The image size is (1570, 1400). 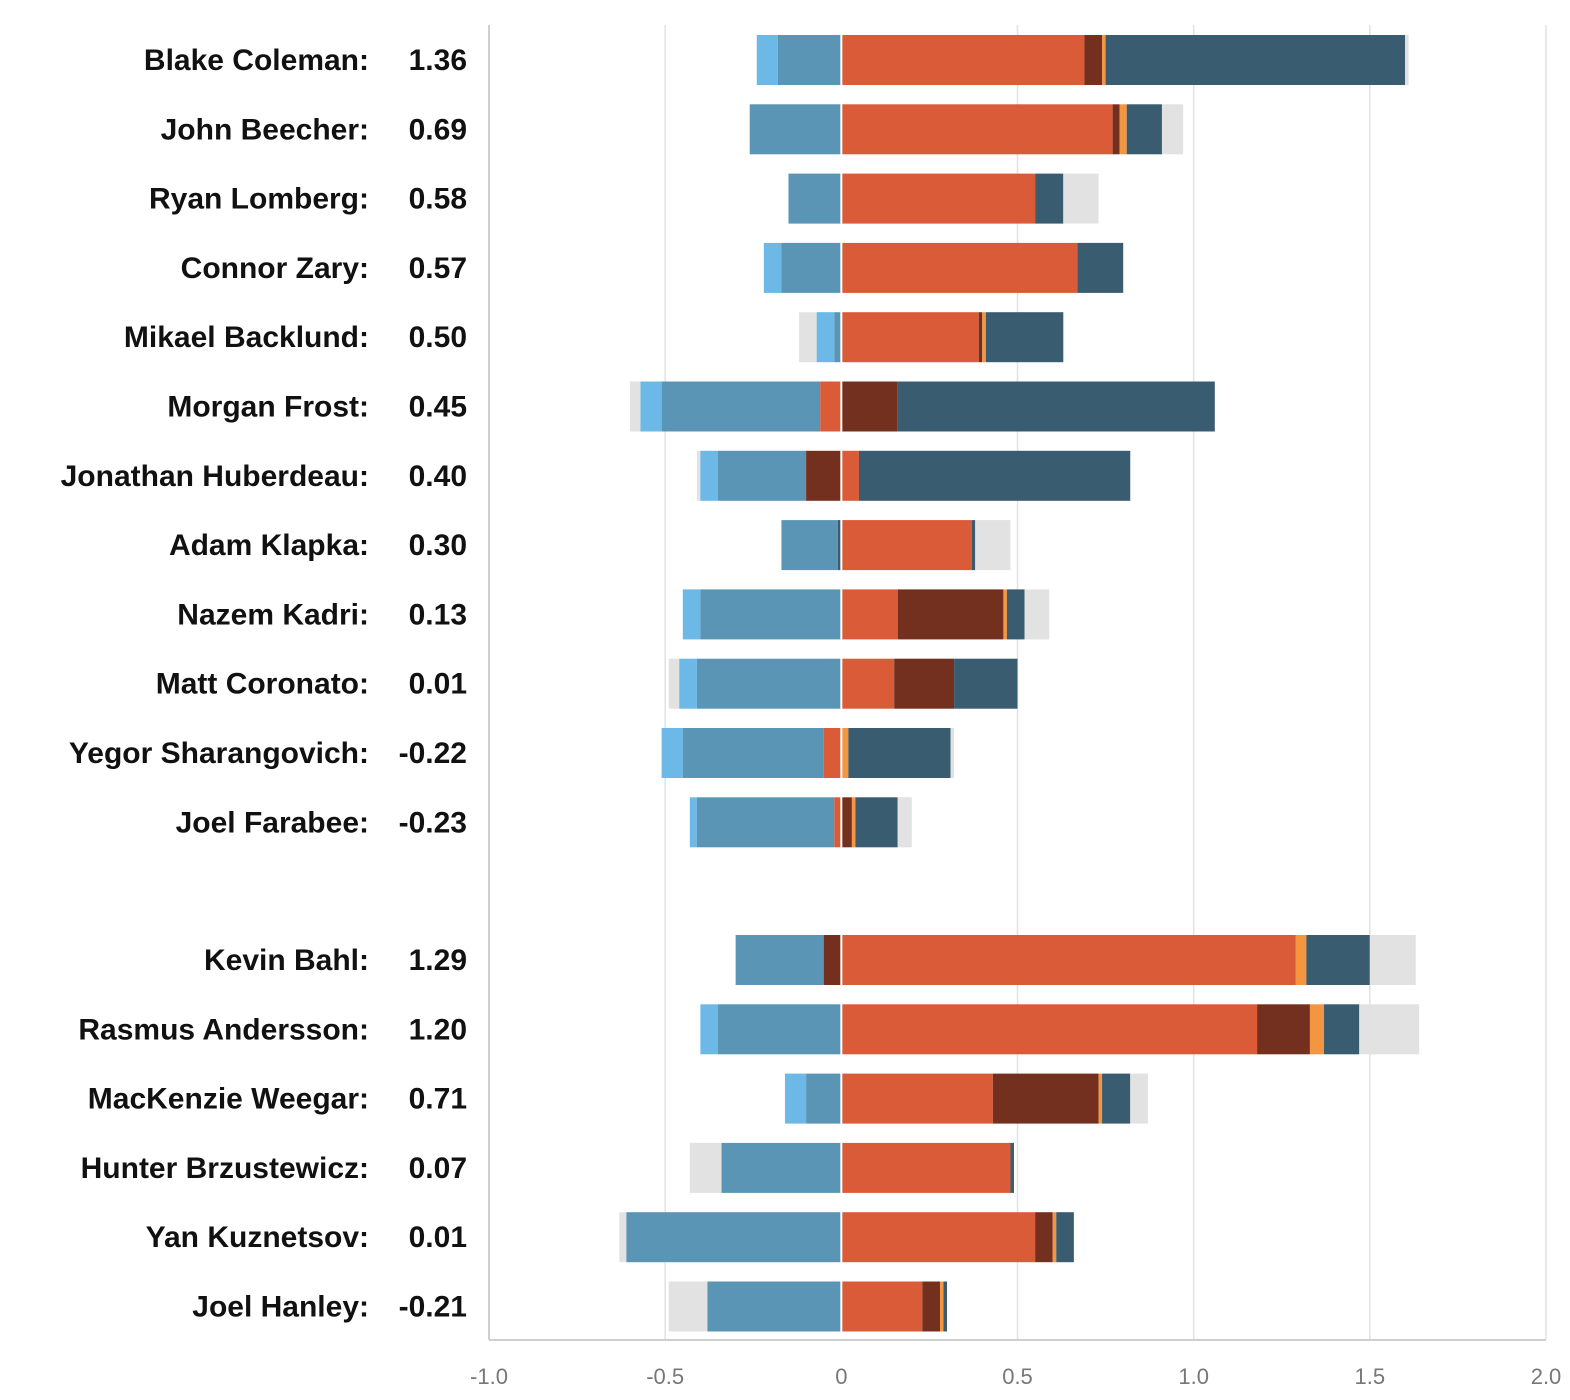 What do you see at coordinates (219, 753) in the screenshot?
I see `player-name: Yegor Sharangovich:` at bounding box center [219, 753].